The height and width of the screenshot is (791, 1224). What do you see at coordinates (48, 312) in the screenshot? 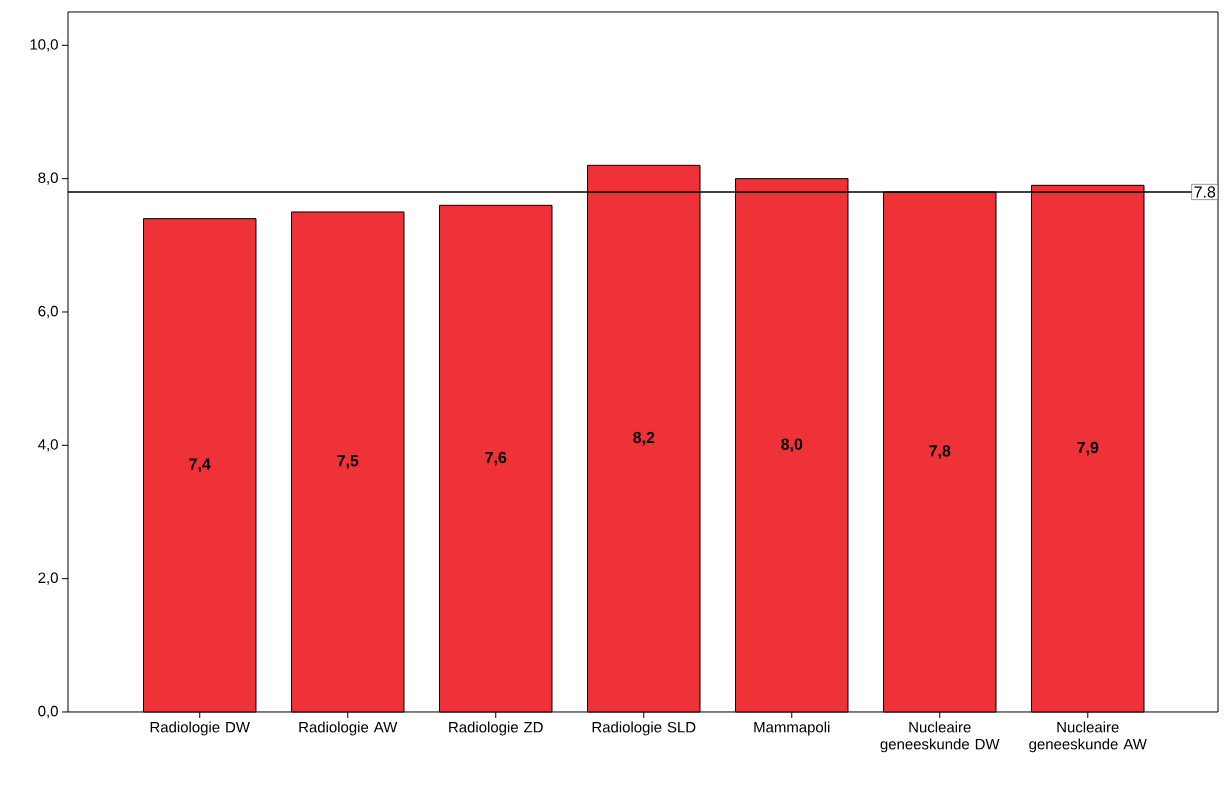
I see `y-tick-label: 6,0` at bounding box center [48, 312].